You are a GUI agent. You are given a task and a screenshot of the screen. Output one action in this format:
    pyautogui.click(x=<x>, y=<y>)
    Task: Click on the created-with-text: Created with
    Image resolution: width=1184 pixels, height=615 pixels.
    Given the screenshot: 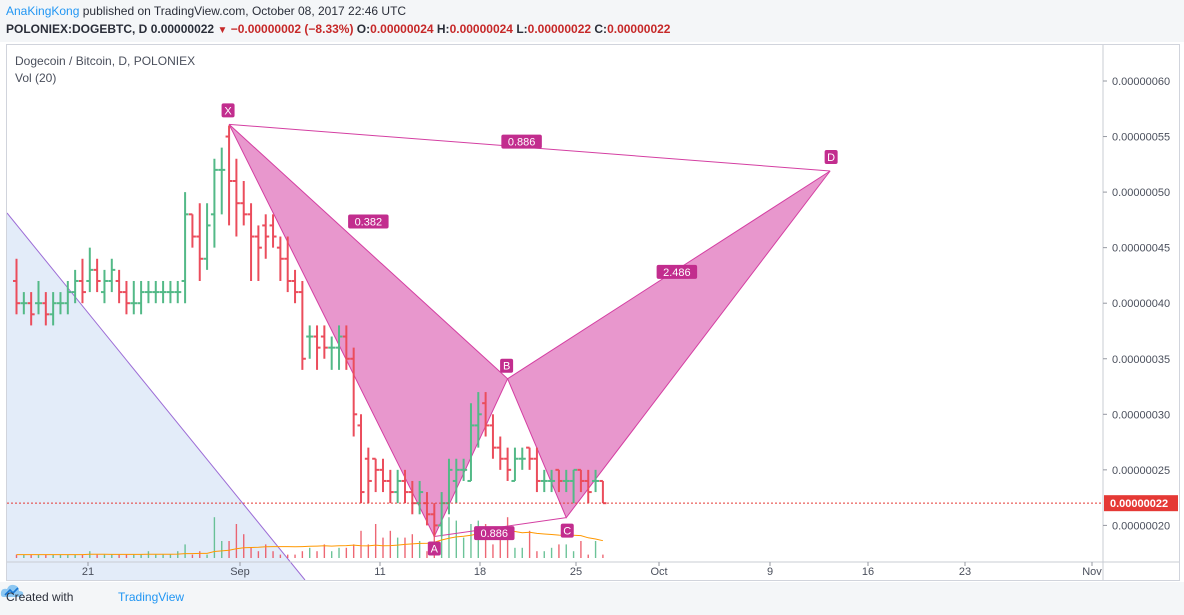 What is the action you would take?
    pyautogui.click(x=40, y=597)
    